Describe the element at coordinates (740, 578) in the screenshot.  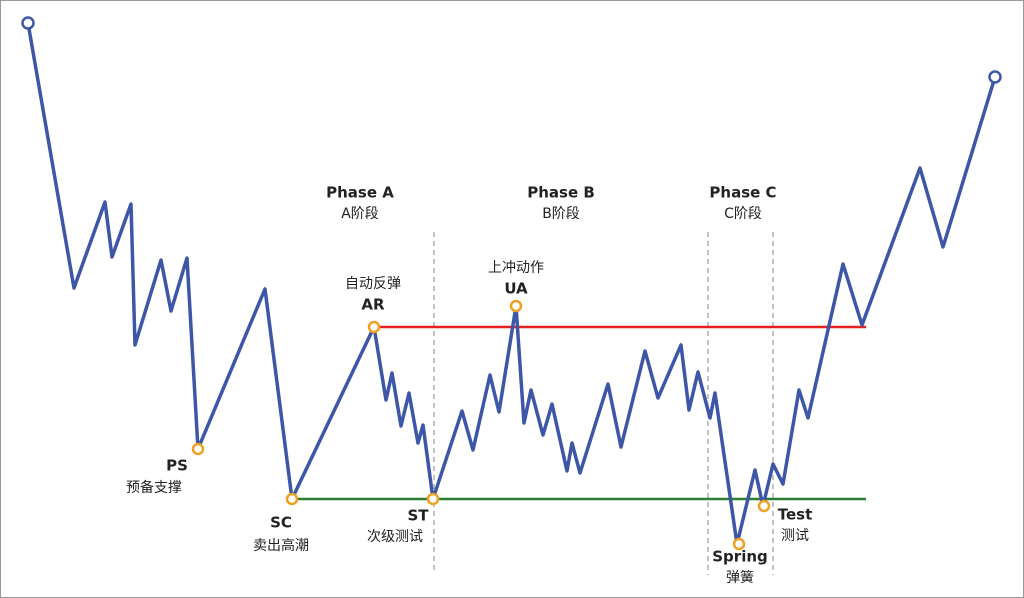
I see `event-label: 弹簧` at that location.